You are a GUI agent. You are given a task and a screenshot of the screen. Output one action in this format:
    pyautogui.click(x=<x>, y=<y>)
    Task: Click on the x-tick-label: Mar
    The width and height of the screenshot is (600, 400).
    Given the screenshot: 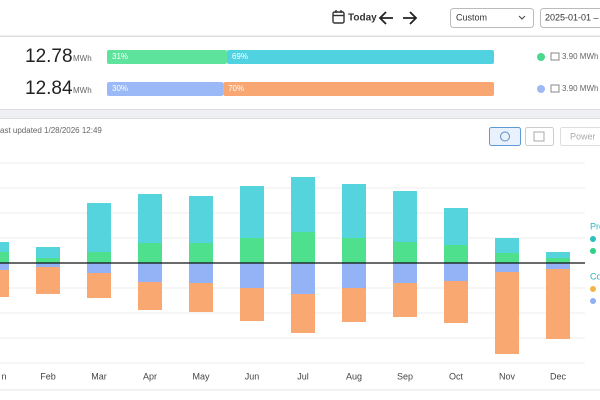 What is the action you would take?
    pyautogui.click(x=99, y=376)
    